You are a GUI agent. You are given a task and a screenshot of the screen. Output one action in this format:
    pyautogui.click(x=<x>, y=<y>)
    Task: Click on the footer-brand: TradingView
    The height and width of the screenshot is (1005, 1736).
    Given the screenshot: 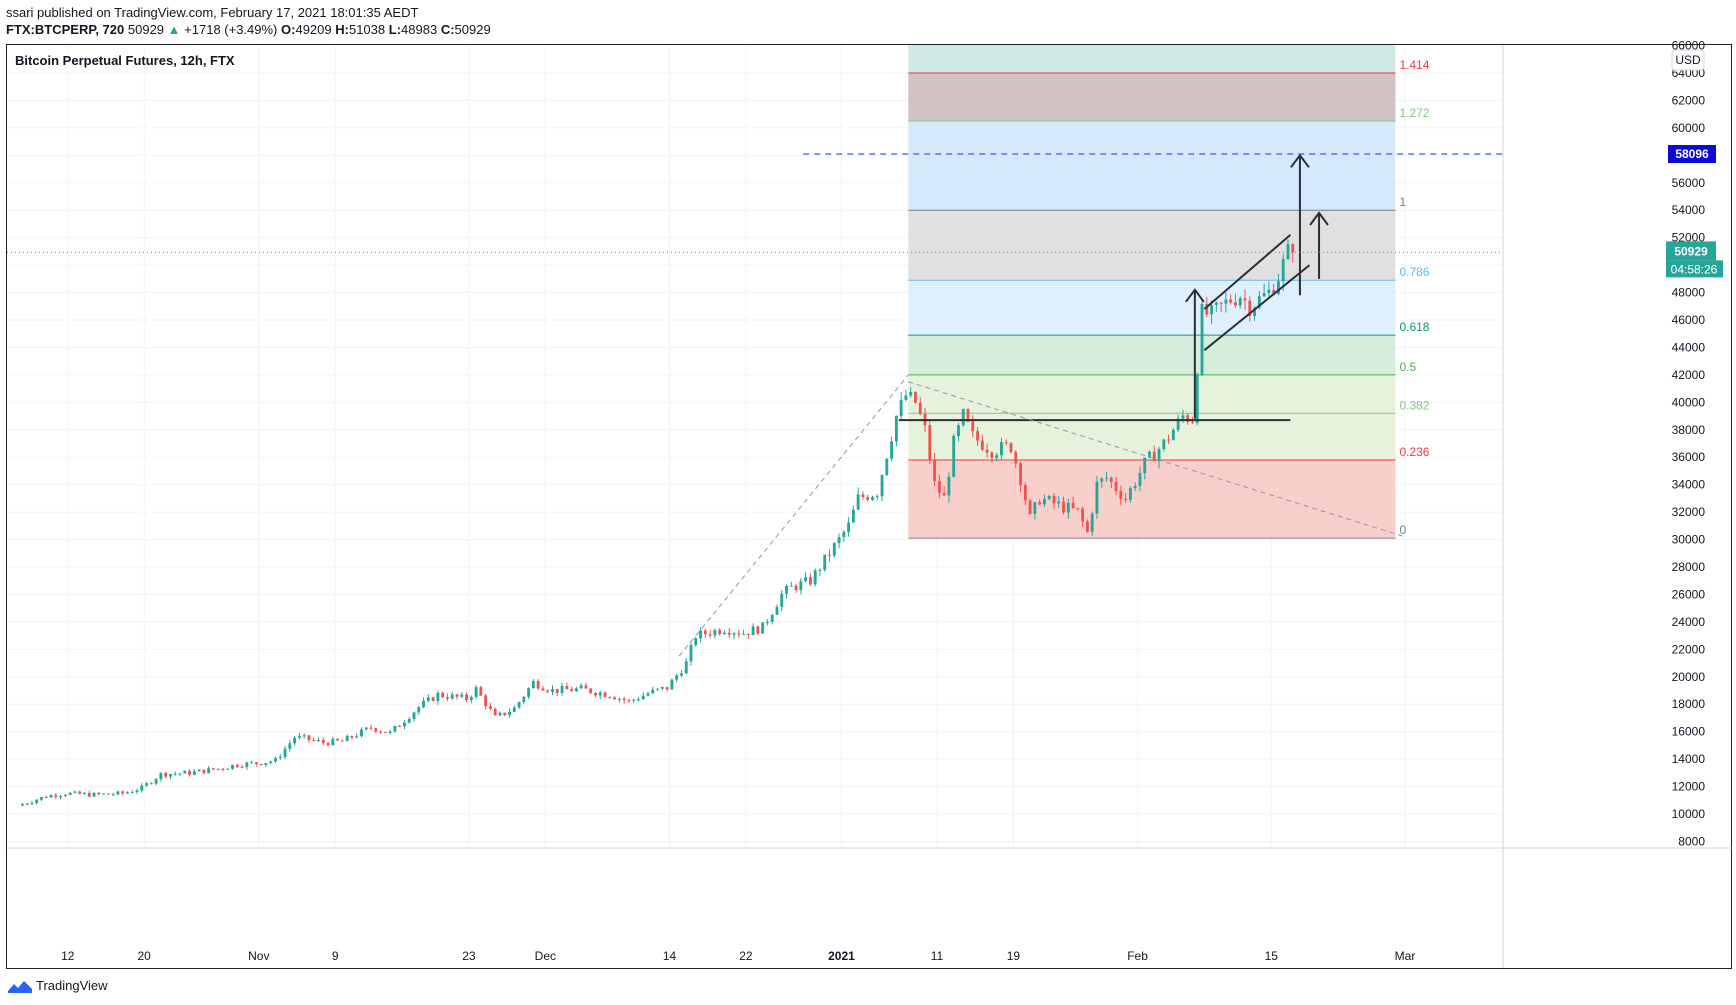 What is the action you would take?
    pyautogui.click(x=58, y=985)
    